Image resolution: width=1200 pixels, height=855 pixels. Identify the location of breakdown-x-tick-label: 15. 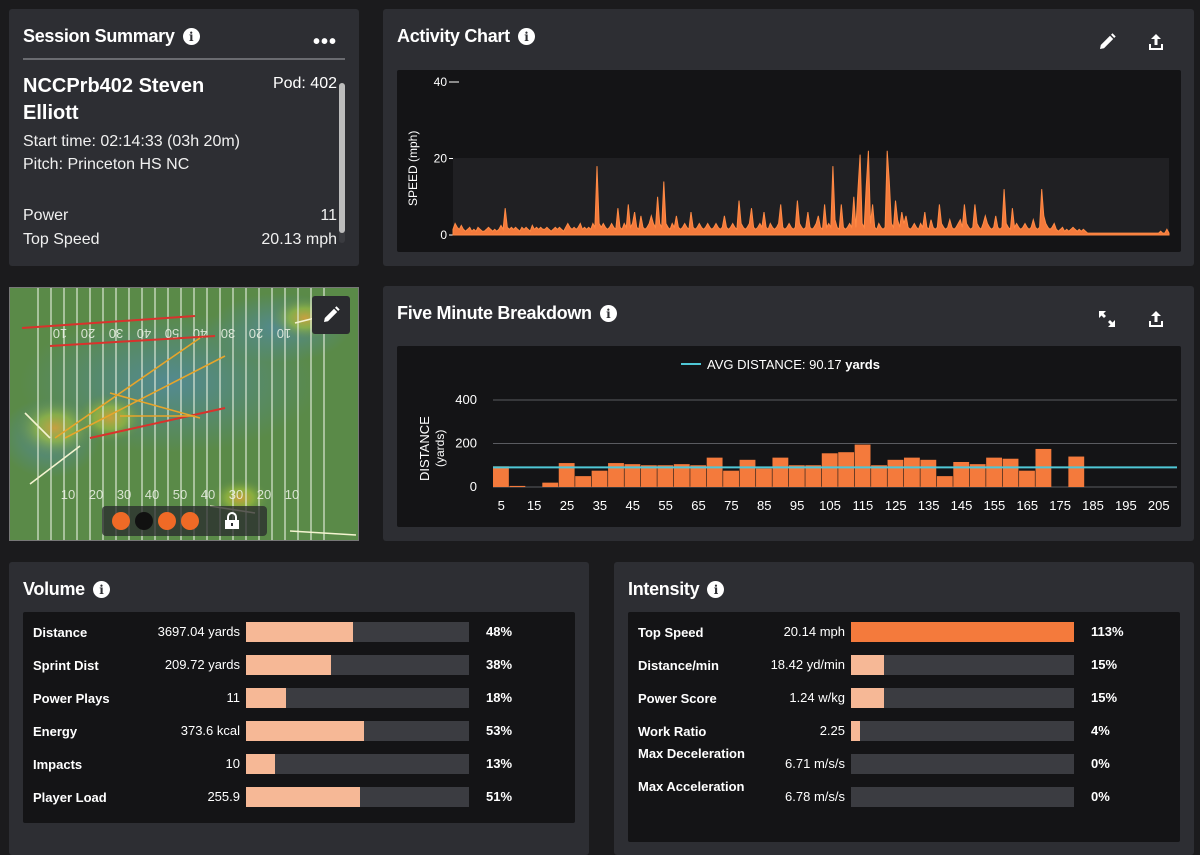
(534, 505).